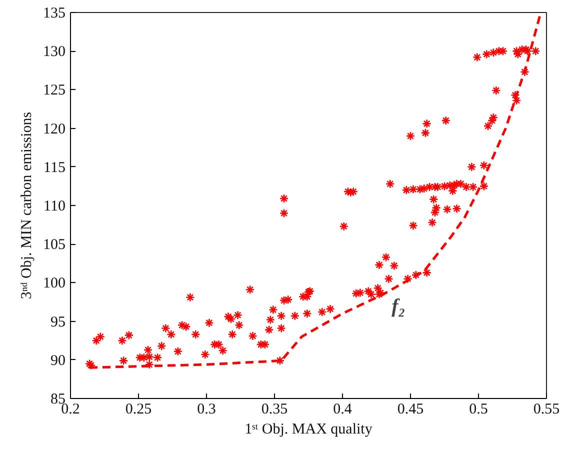 The width and height of the screenshot is (571, 453). I want to click on y-tick-label: 95, so click(58, 322).